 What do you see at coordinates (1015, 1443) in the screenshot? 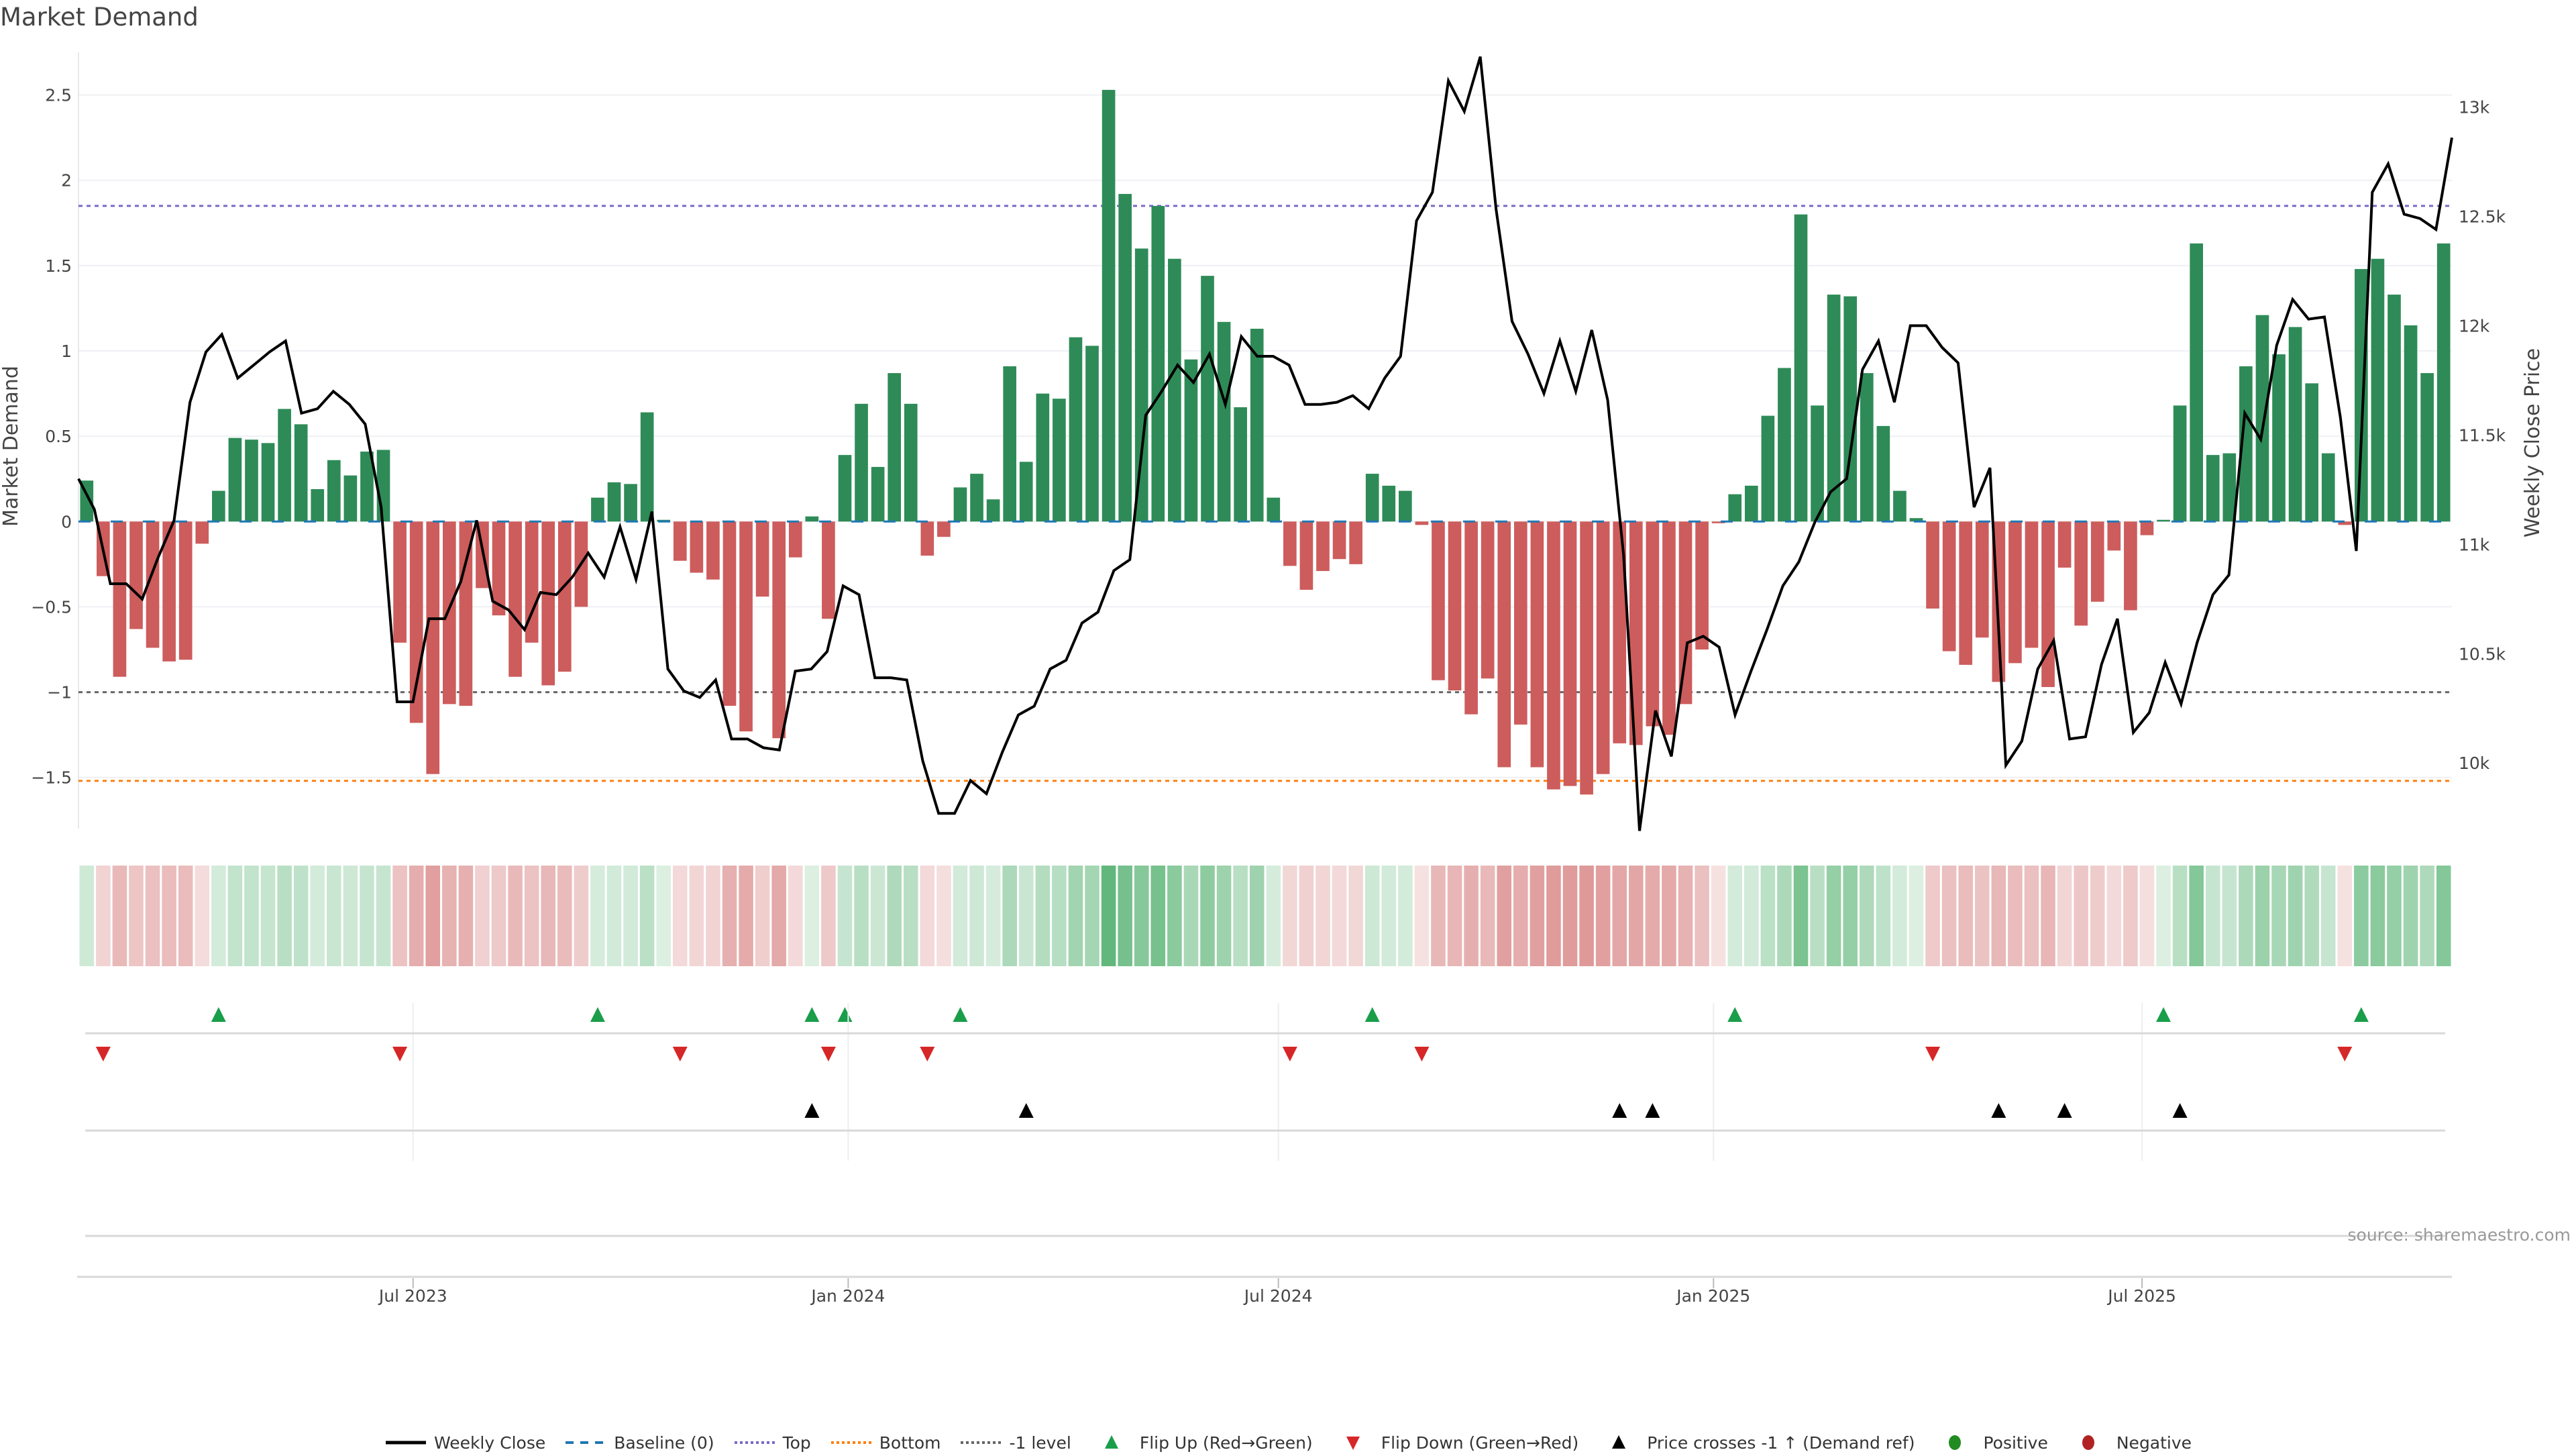
I see `legend-item: -1 level` at bounding box center [1015, 1443].